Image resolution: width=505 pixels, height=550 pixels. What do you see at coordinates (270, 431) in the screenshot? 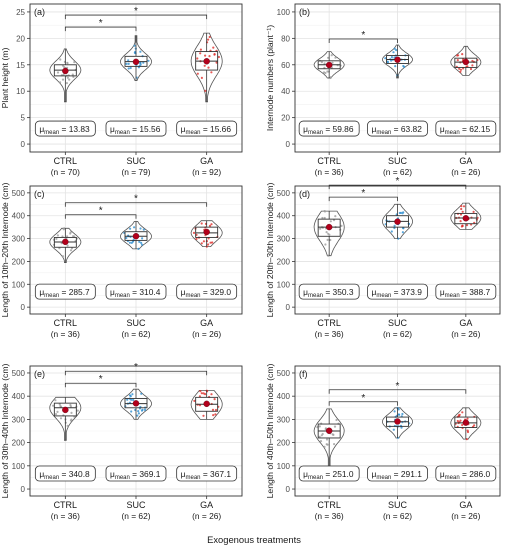
I see `y-axis-label: Length of 40th–50th Internode (cm)` at bounding box center [270, 431].